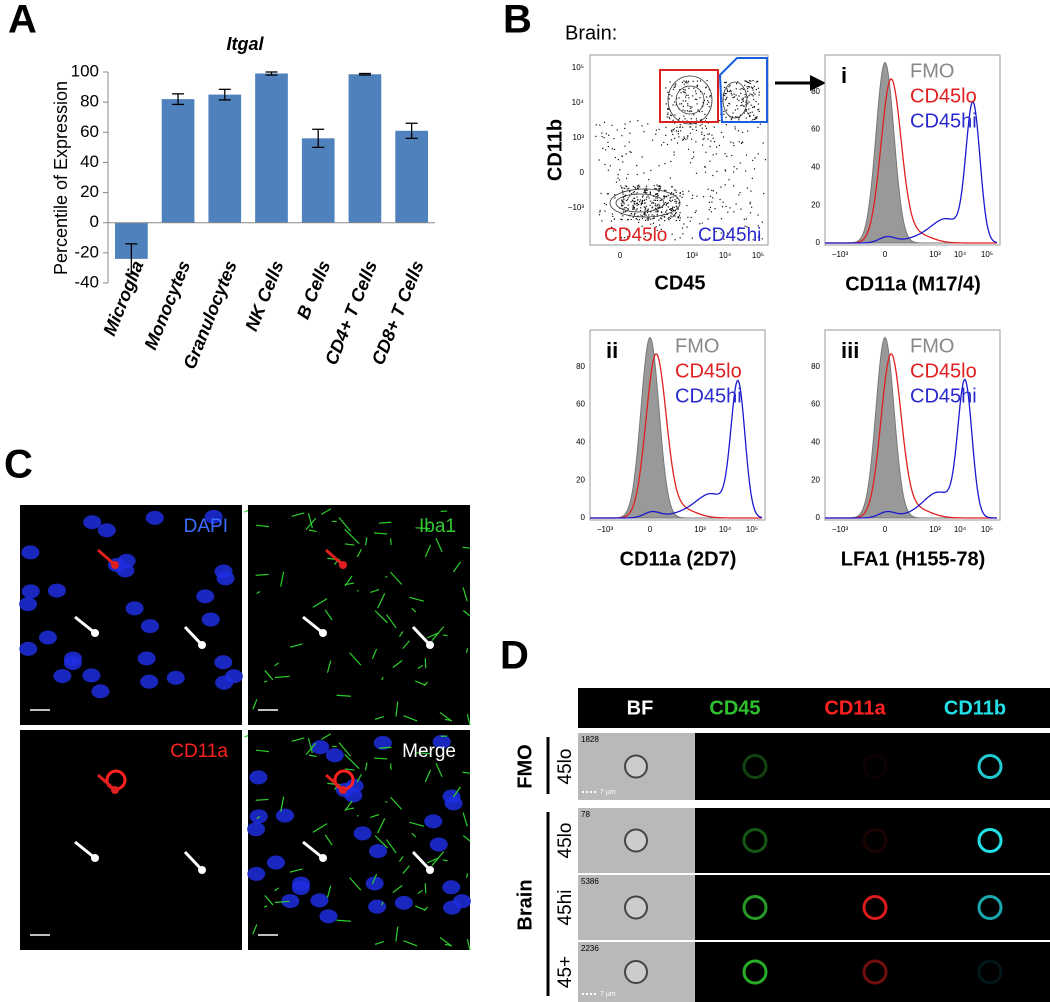  I want to click on y-tick-label: -40, so click(86, 281).